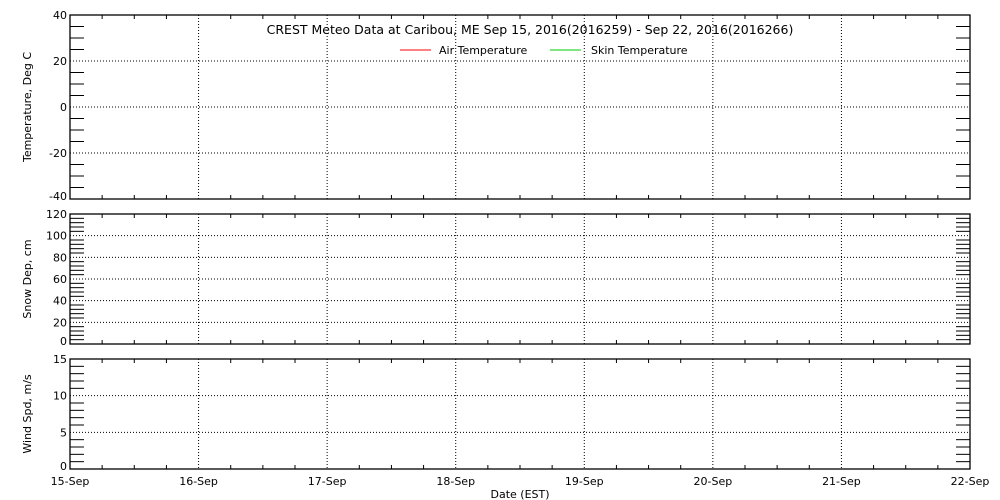  Describe the element at coordinates (63, 432) in the screenshot. I see `y-tick-label: 5` at that location.